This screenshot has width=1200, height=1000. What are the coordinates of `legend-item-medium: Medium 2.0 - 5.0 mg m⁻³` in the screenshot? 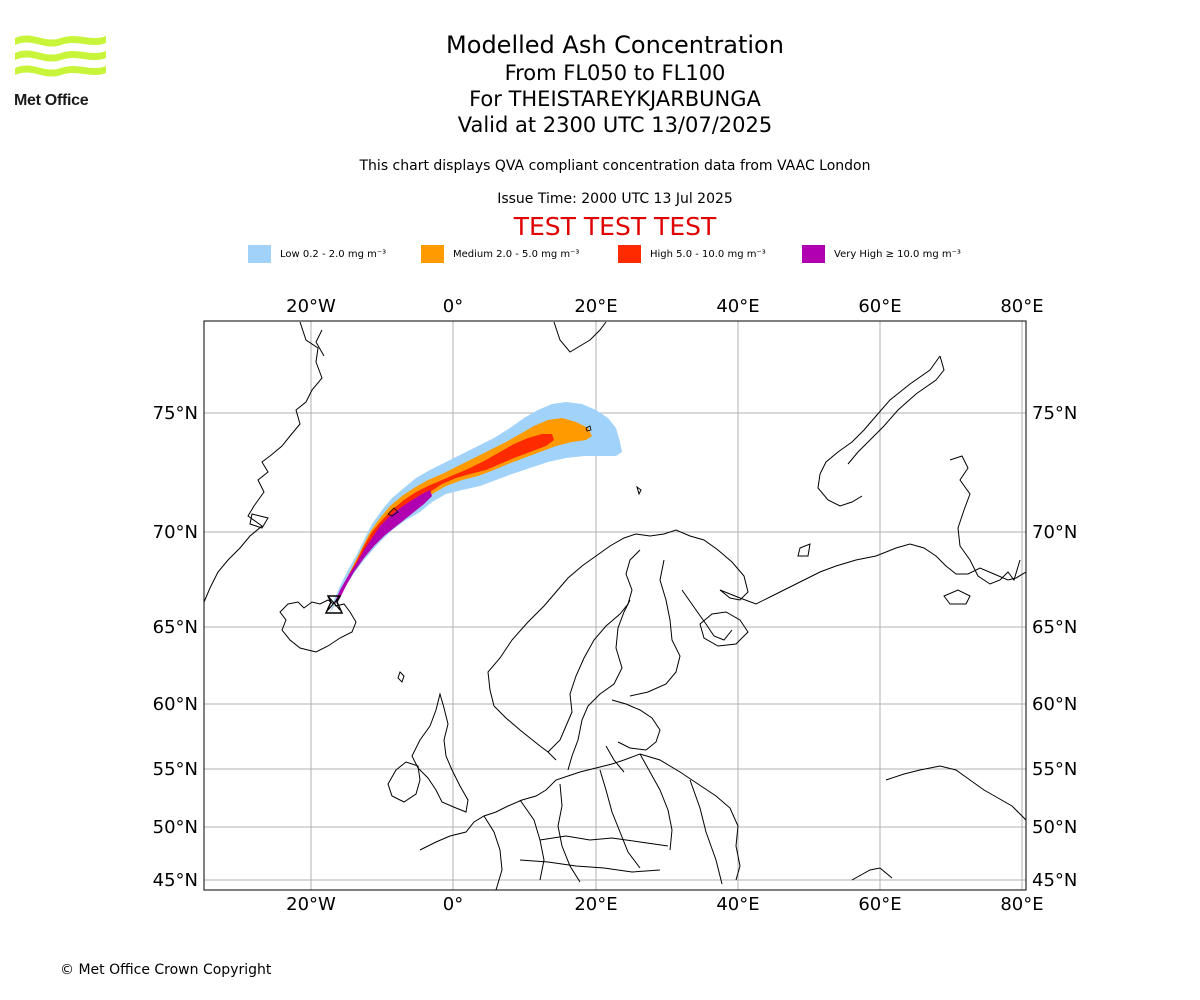 It's located at (500, 254).